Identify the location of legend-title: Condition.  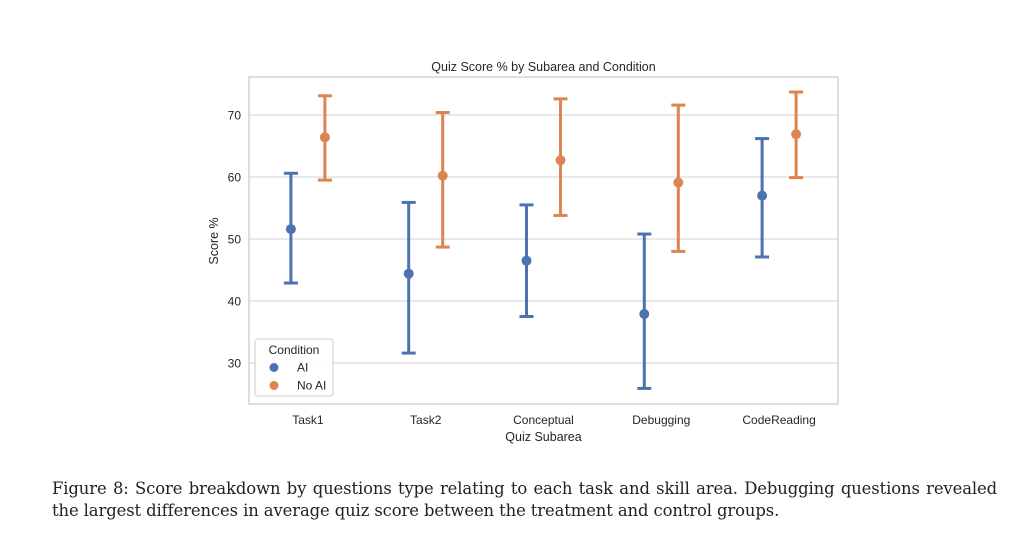
(294, 350).